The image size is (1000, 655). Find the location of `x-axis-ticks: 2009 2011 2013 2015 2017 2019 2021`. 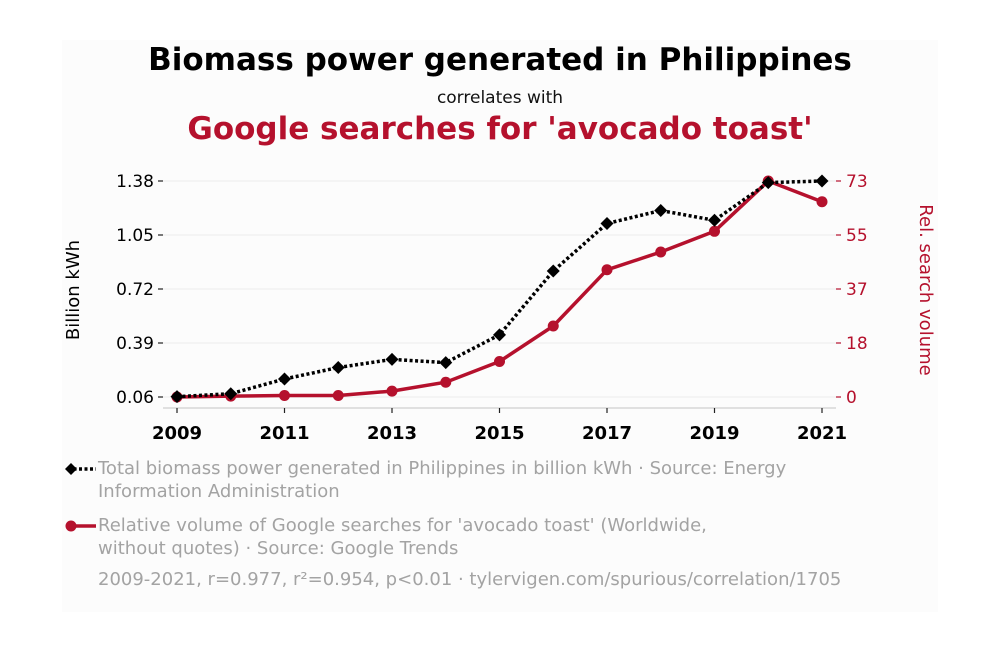

x-axis-ticks: 2009 2011 2013 2015 2017 2019 2021 is located at coordinates (499, 426).